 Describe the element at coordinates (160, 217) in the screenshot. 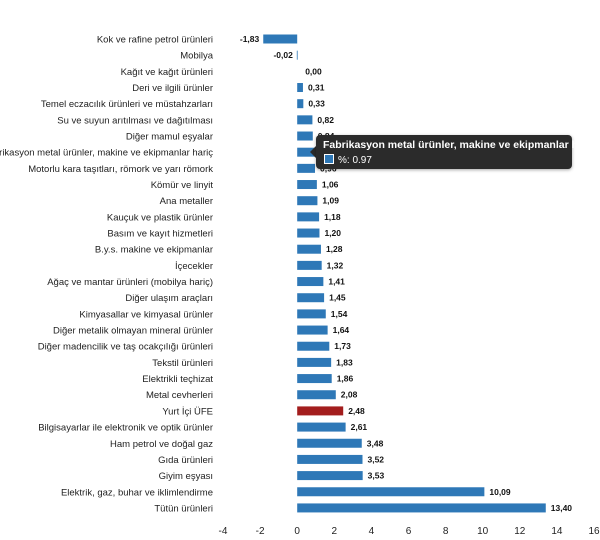

I see `category-label: Kauçuk ve plastik ürünler` at that location.